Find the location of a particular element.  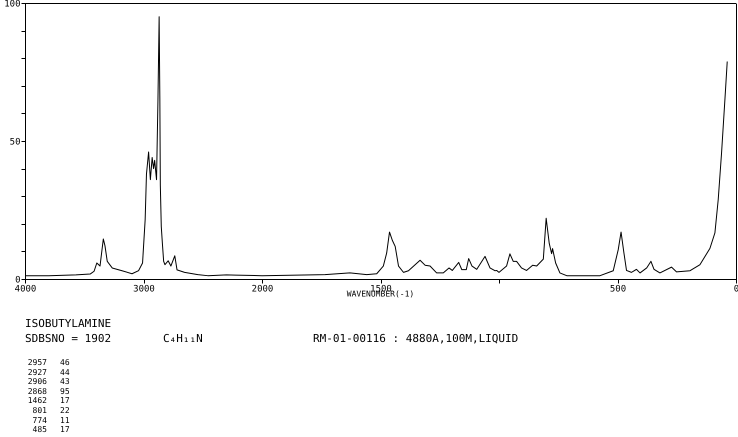

text: 2927 44 is located at coordinates (49, 372).